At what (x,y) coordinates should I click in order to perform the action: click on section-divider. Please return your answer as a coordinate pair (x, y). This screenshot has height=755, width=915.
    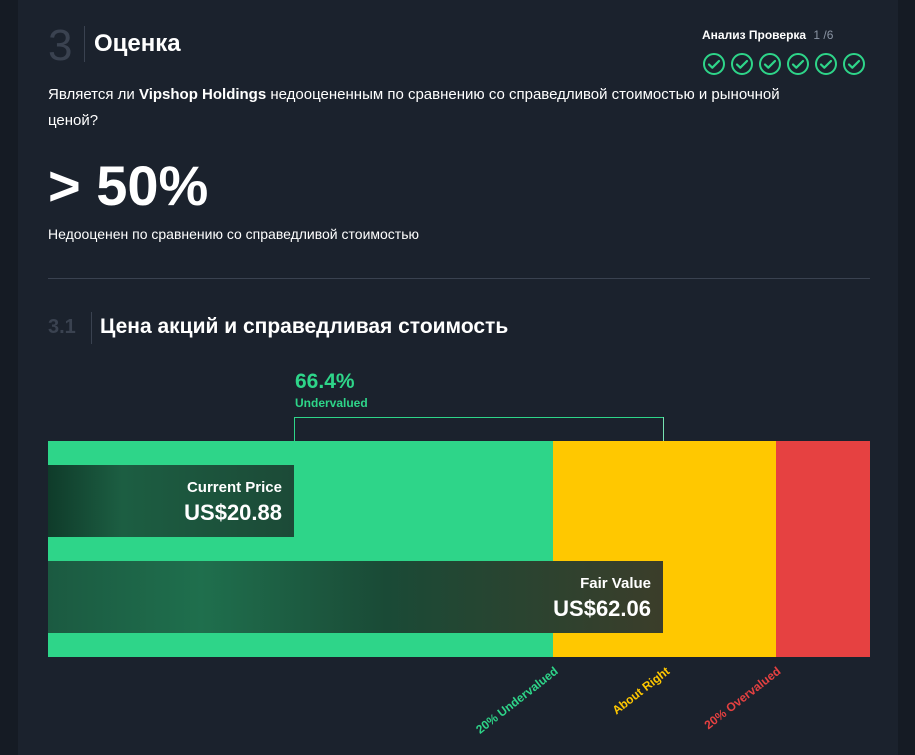
    Looking at the image, I should click on (84, 44).